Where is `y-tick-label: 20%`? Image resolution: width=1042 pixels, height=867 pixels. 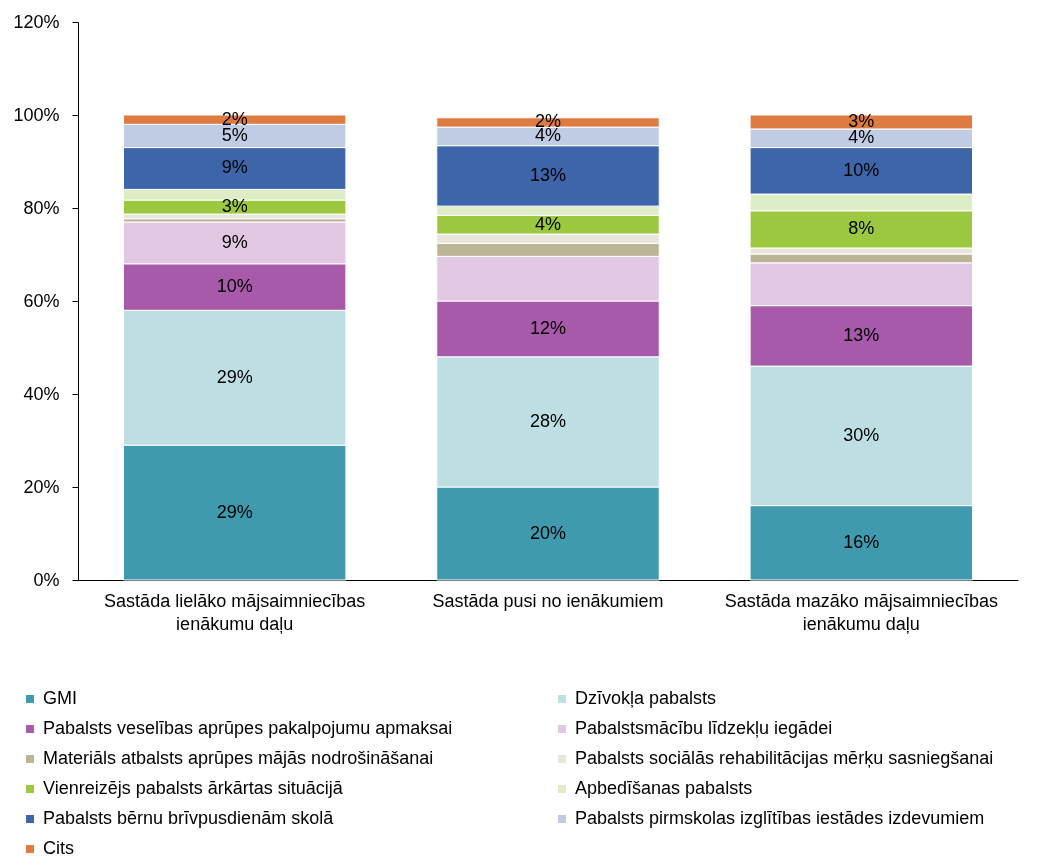 y-tick-label: 20% is located at coordinates (41, 486).